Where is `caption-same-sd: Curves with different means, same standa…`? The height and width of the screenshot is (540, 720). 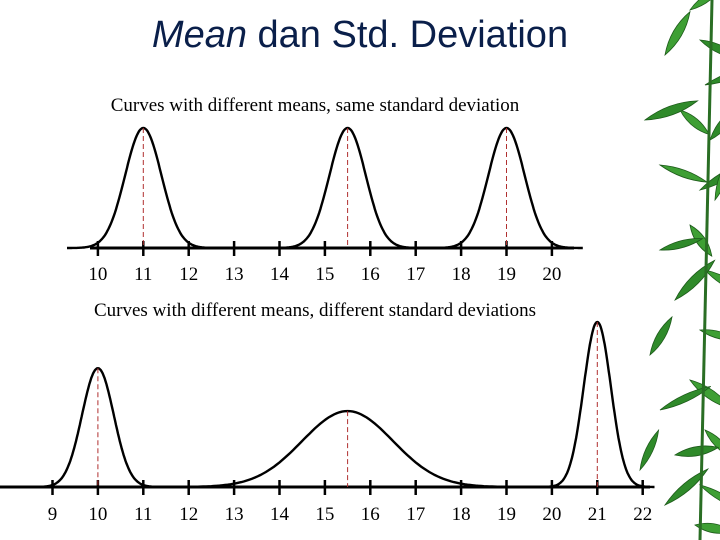 caption-same-sd: Curves with different means, same standa… is located at coordinates (315, 105).